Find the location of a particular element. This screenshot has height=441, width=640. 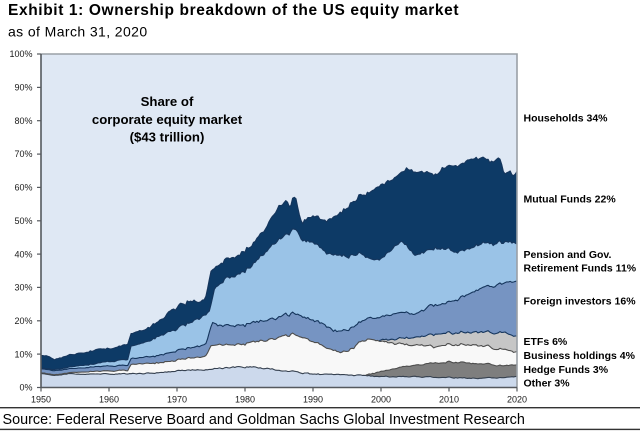

svg-text: Retirement Funds 11% is located at coordinates (580, 268).